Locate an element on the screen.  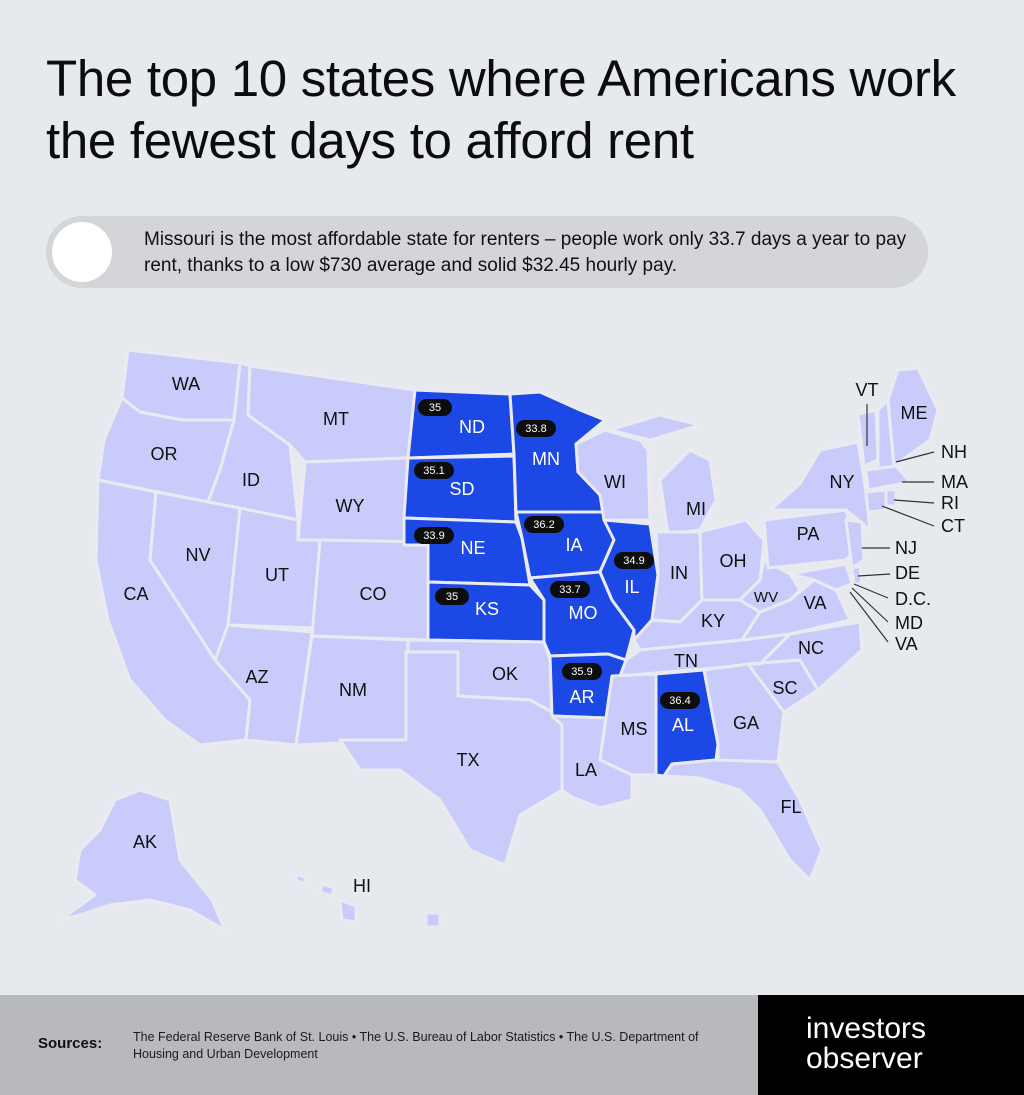
label-va2: VA is located at coordinates (906, 644).